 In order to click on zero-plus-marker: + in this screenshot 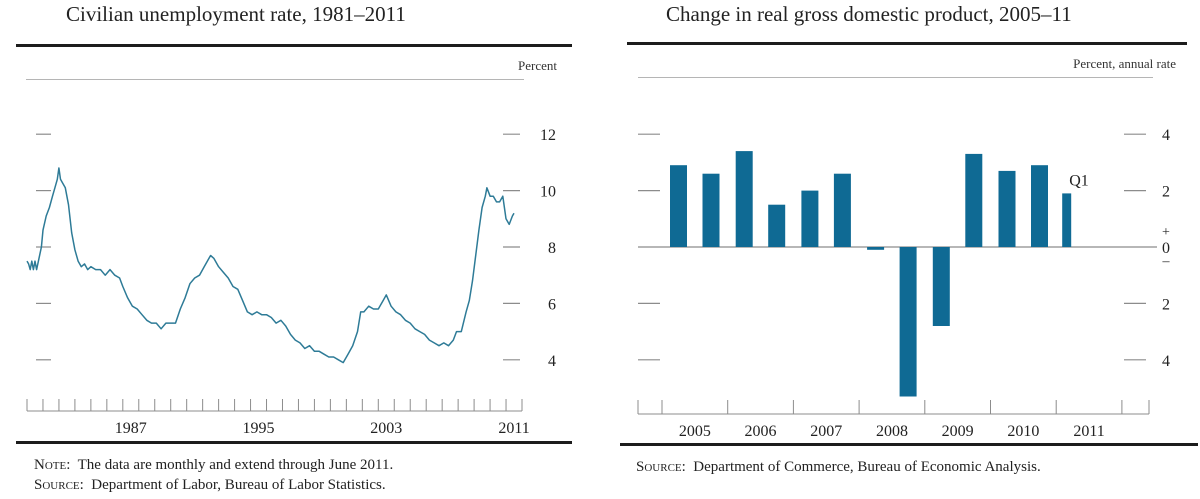, I will do `click(1166, 232)`.